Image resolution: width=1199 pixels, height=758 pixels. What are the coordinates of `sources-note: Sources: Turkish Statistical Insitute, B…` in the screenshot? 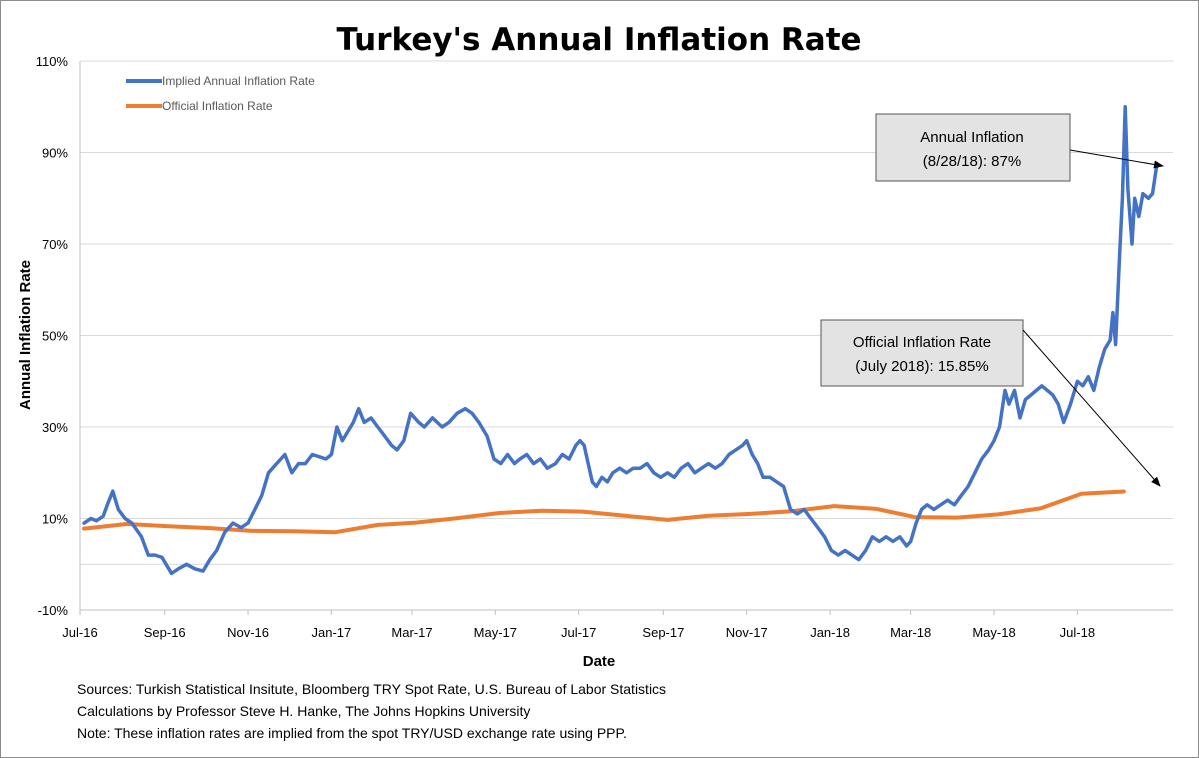 It's located at (372, 689).